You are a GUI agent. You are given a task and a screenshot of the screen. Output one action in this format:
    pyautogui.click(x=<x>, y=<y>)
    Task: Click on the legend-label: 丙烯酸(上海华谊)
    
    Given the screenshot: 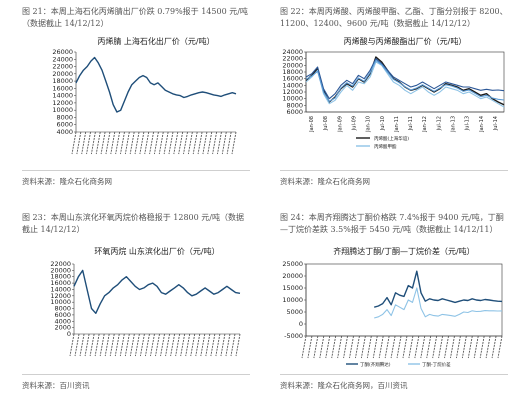 What is the action you would take?
    pyautogui.click(x=391, y=138)
    